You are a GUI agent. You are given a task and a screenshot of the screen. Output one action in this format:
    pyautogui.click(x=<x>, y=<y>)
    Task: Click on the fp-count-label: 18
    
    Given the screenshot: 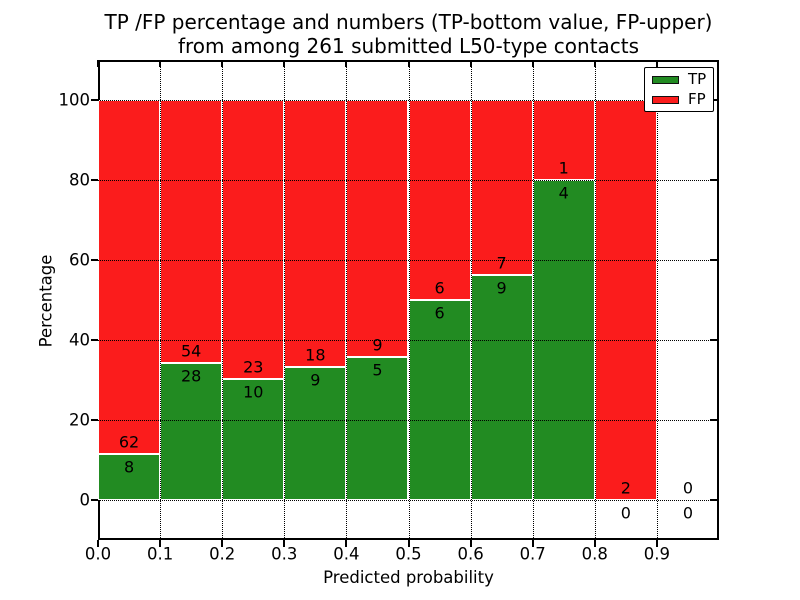 What is the action you would take?
    pyautogui.click(x=315, y=355)
    